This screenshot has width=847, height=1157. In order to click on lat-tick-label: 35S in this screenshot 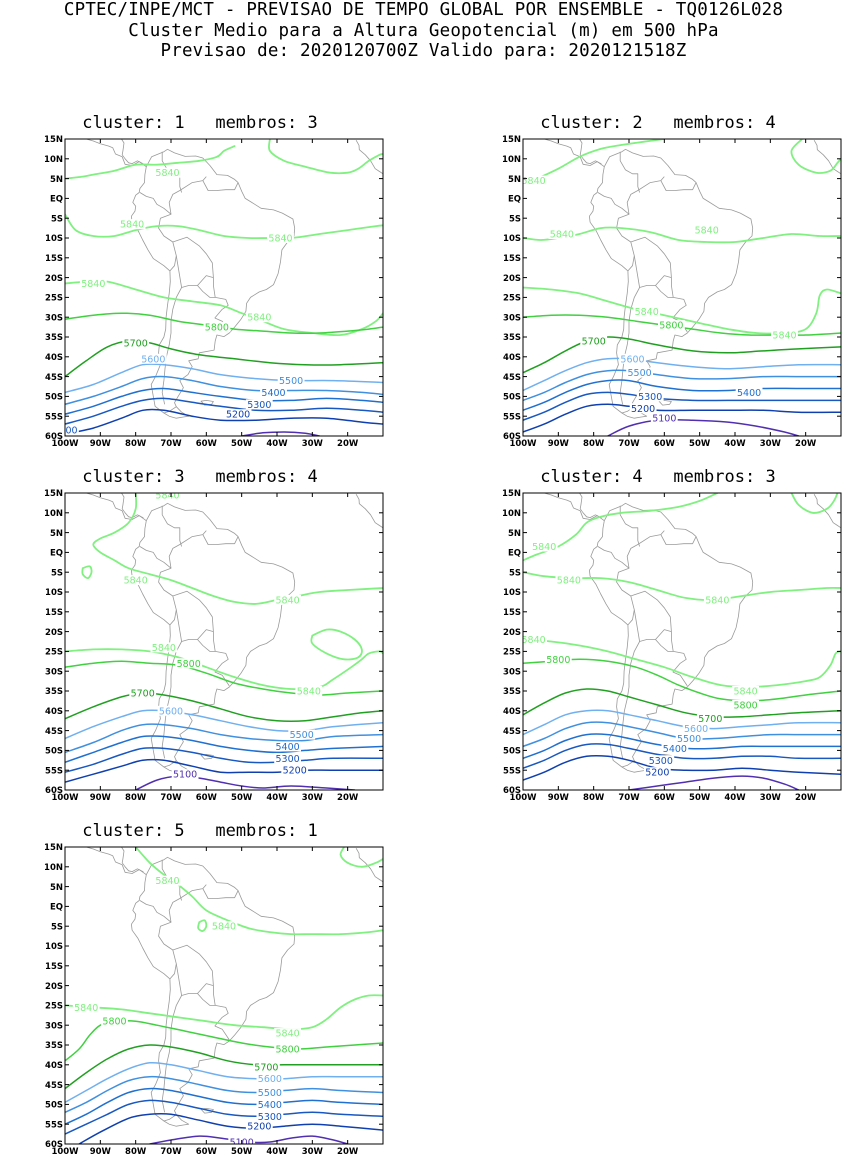, I will do `click(54, 338)`.